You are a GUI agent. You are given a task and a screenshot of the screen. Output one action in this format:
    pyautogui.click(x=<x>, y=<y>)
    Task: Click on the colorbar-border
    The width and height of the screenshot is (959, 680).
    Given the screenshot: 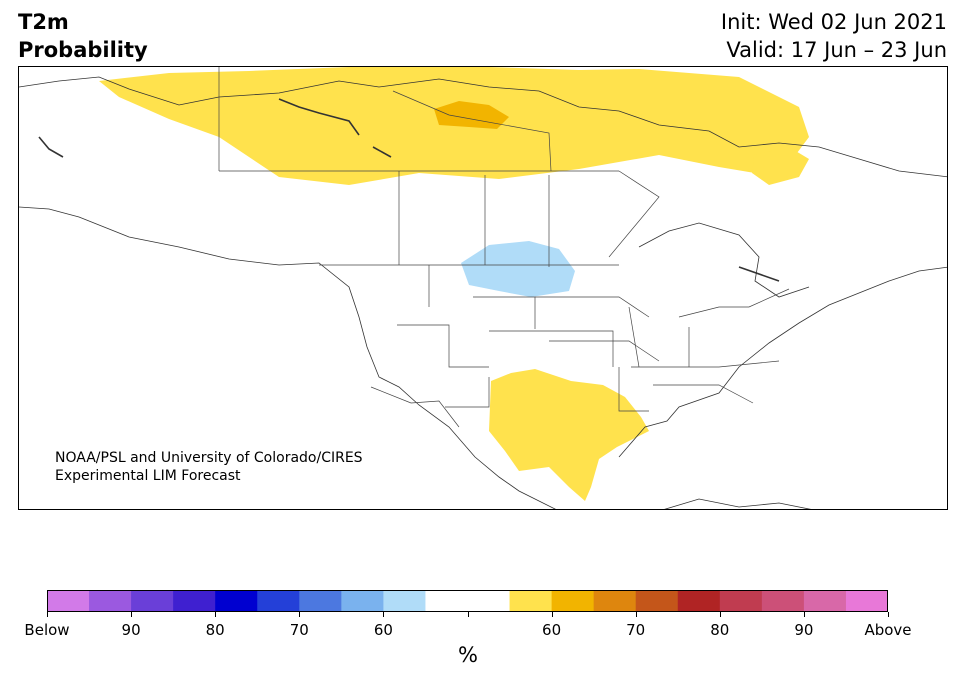 What is the action you would take?
    pyautogui.click(x=467, y=601)
    